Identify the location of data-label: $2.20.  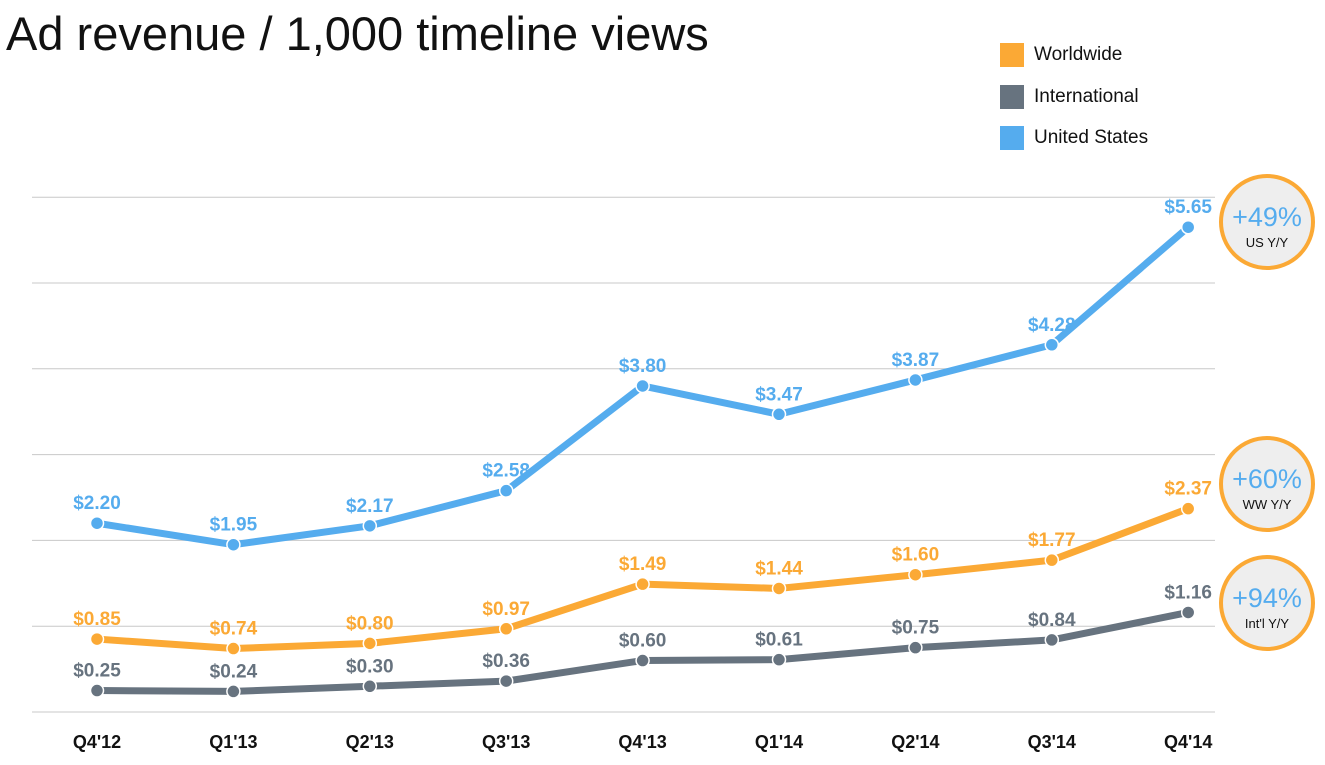
(97, 503).